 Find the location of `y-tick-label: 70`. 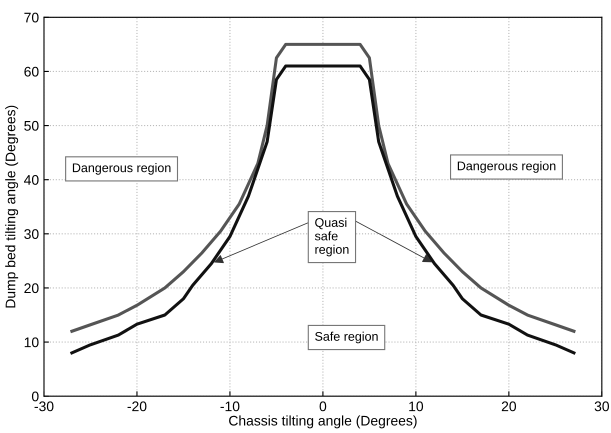

y-tick-label: 70 is located at coordinates (31, 17).